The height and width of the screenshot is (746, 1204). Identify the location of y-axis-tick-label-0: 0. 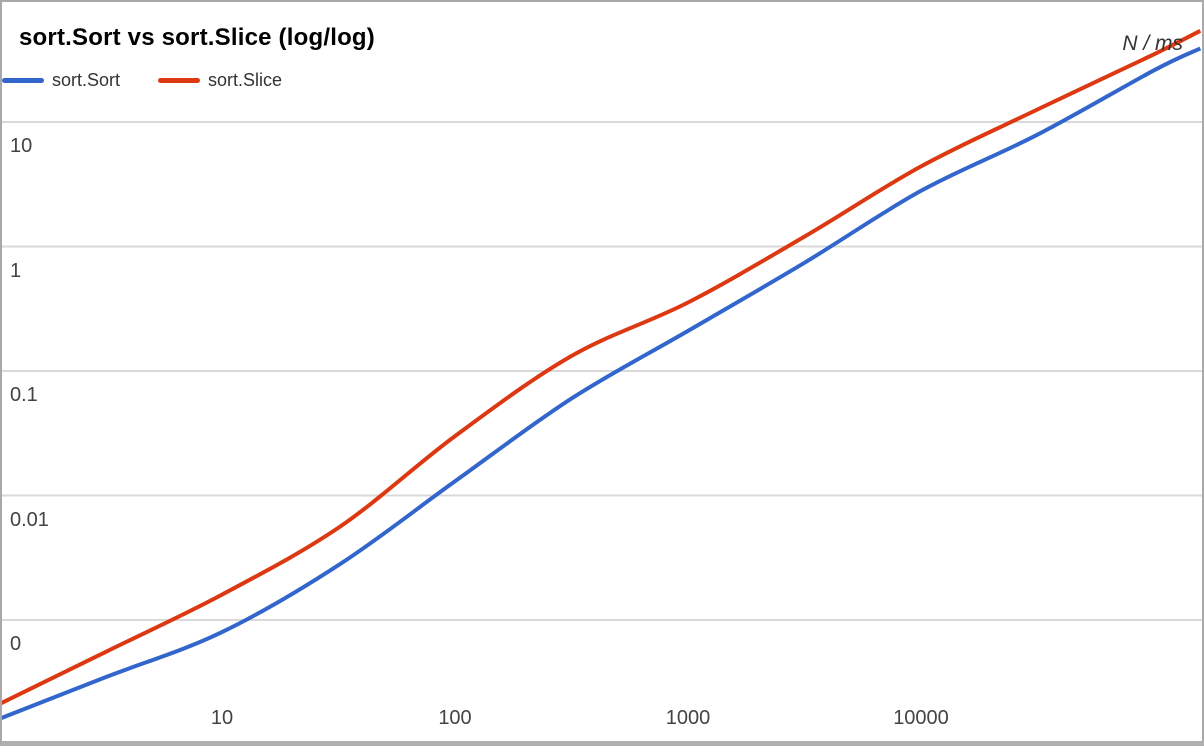
(16, 644).